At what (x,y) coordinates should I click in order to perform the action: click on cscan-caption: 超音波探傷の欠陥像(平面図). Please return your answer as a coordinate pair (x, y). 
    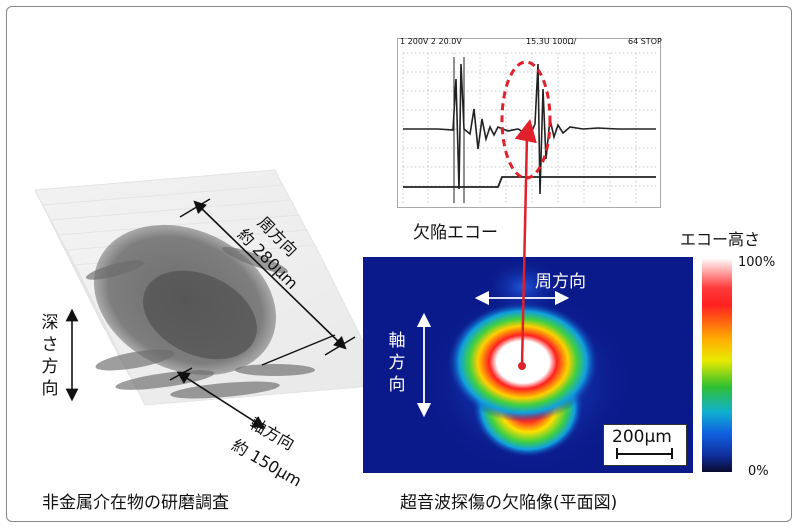
    Looking at the image, I should click on (509, 503).